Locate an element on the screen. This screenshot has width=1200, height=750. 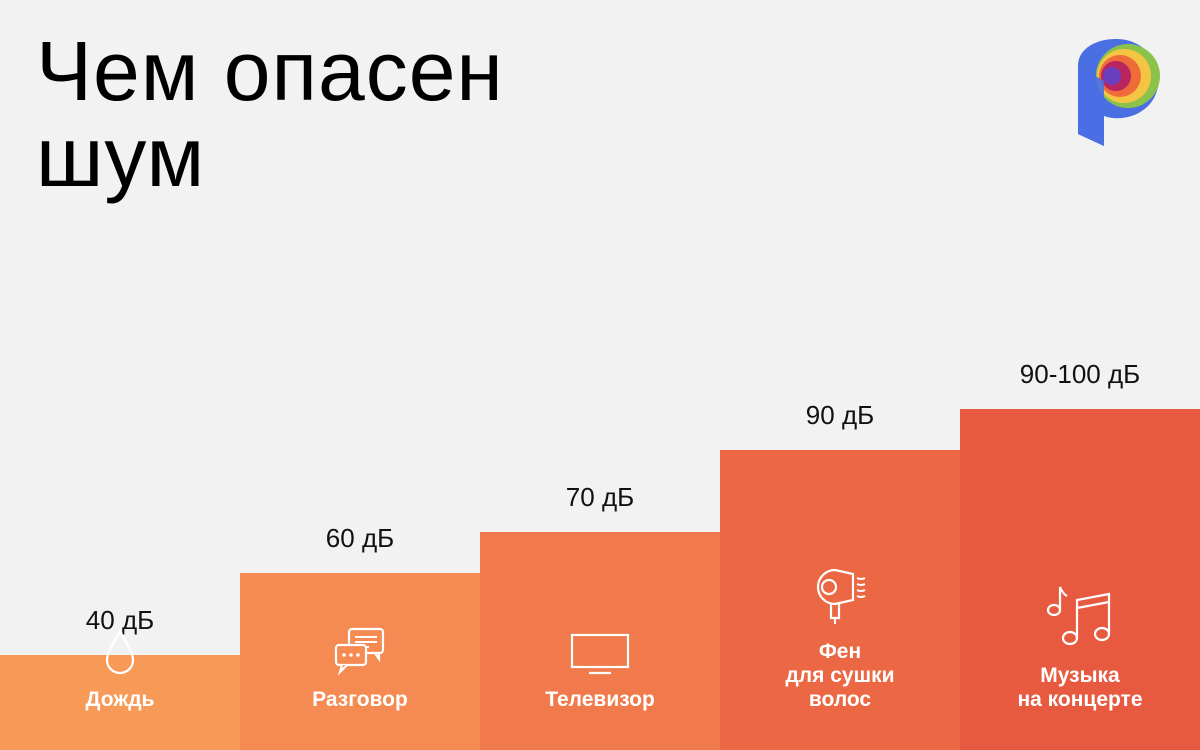
page-title: Чем опасен шум is located at coordinates (270, 114).